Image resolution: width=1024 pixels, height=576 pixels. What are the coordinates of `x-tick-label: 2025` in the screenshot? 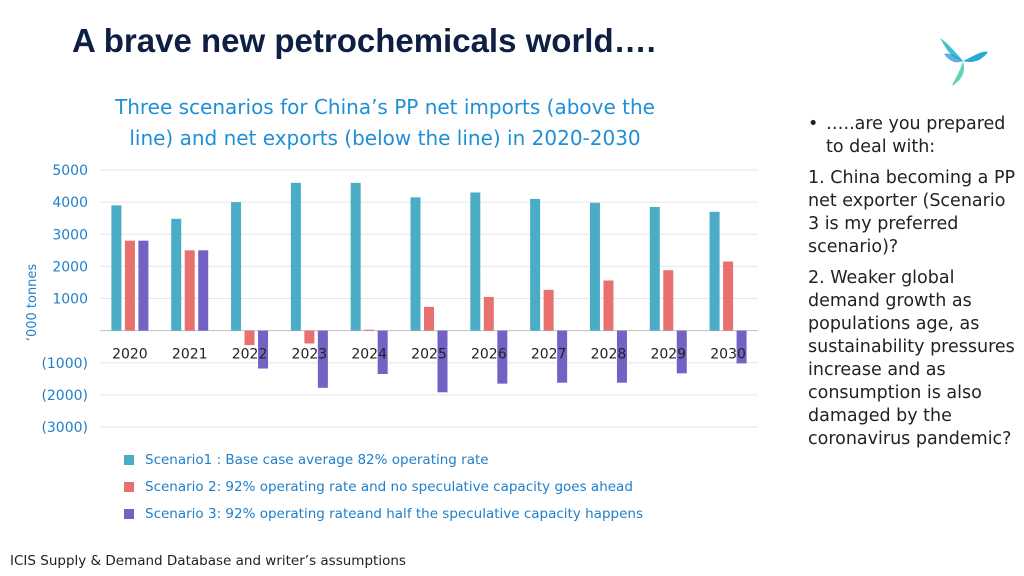 It's located at (429, 355).